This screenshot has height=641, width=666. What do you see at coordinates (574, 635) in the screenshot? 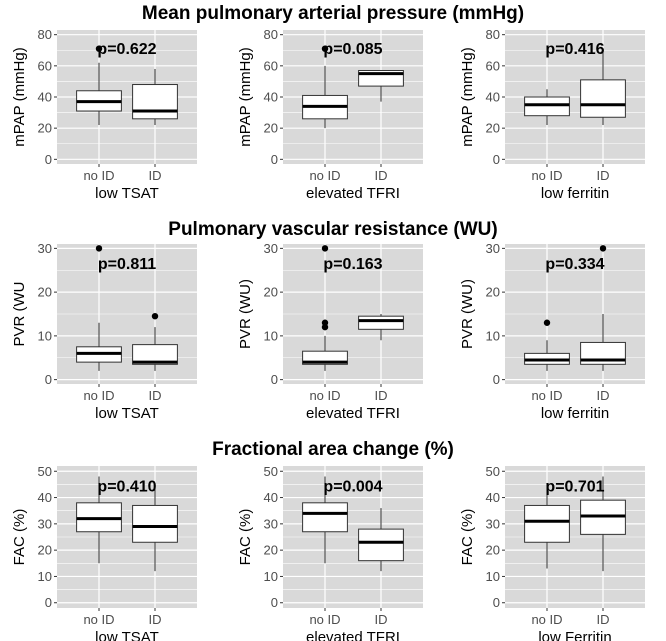
I see `x-axis-title: low Ferritin` at bounding box center [574, 635].